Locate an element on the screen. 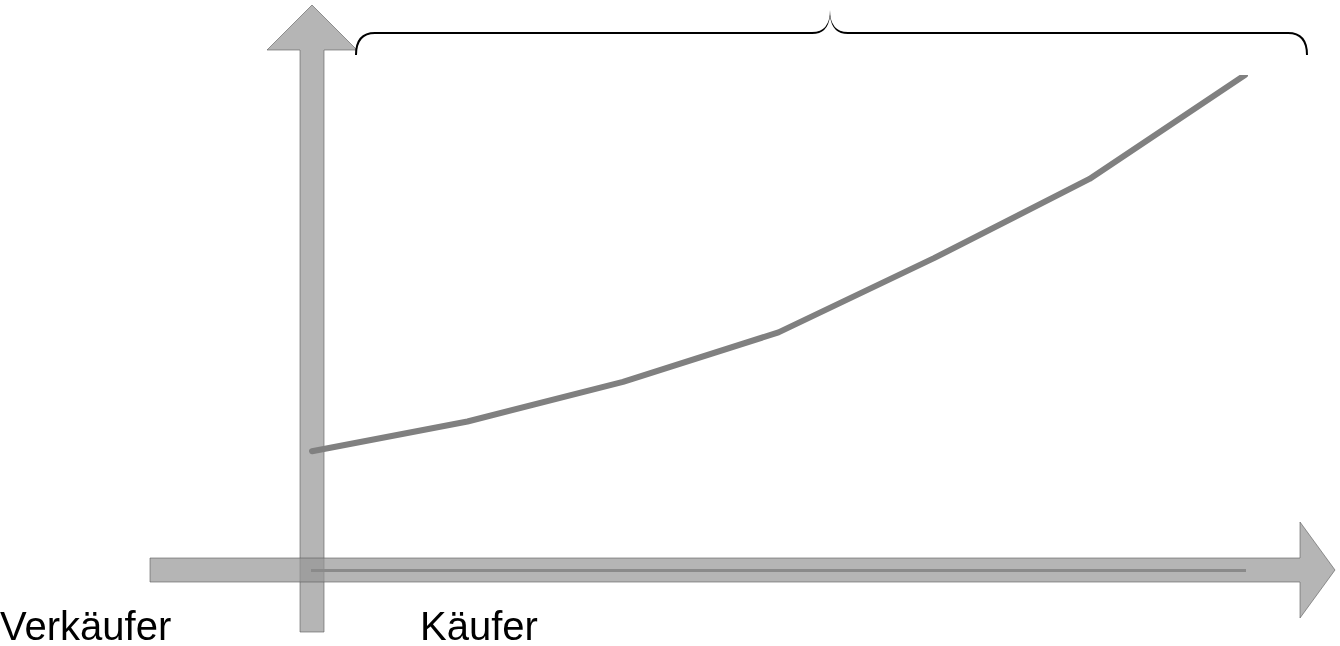 Image resolution: width=1340 pixels, height=646 pixels. text: Verkäufer is located at coordinates (86, 625).